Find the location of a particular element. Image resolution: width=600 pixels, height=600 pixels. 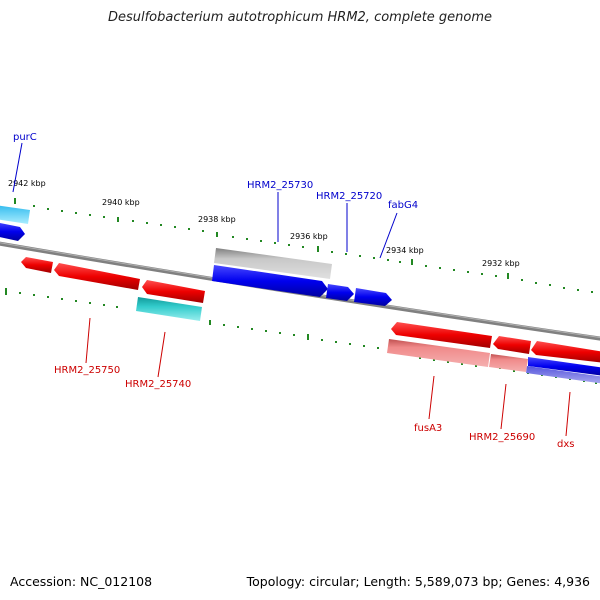

leader-fusa3 is located at coordinates (431, 397).